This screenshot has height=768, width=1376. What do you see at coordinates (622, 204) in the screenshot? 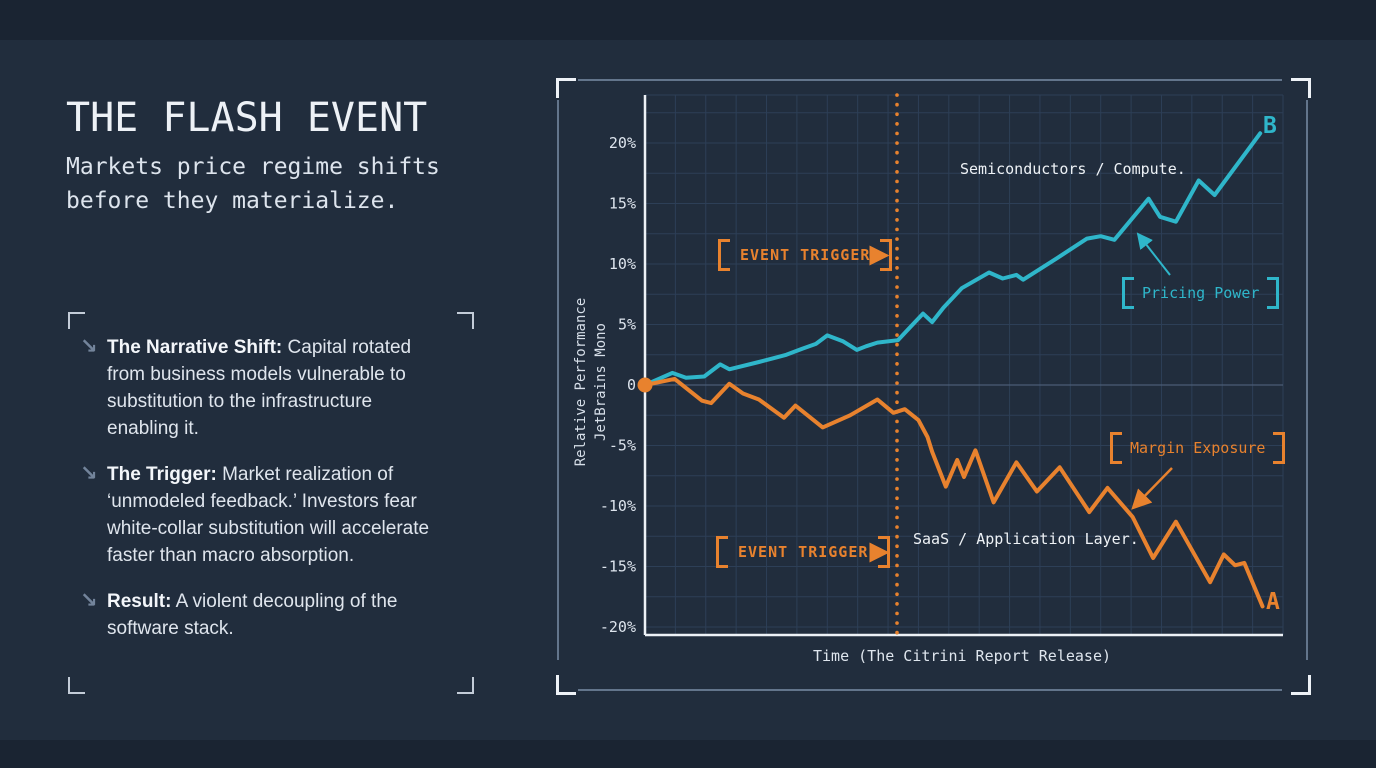
I see `y-tick-label: 15%` at bounding box center [622, 204].